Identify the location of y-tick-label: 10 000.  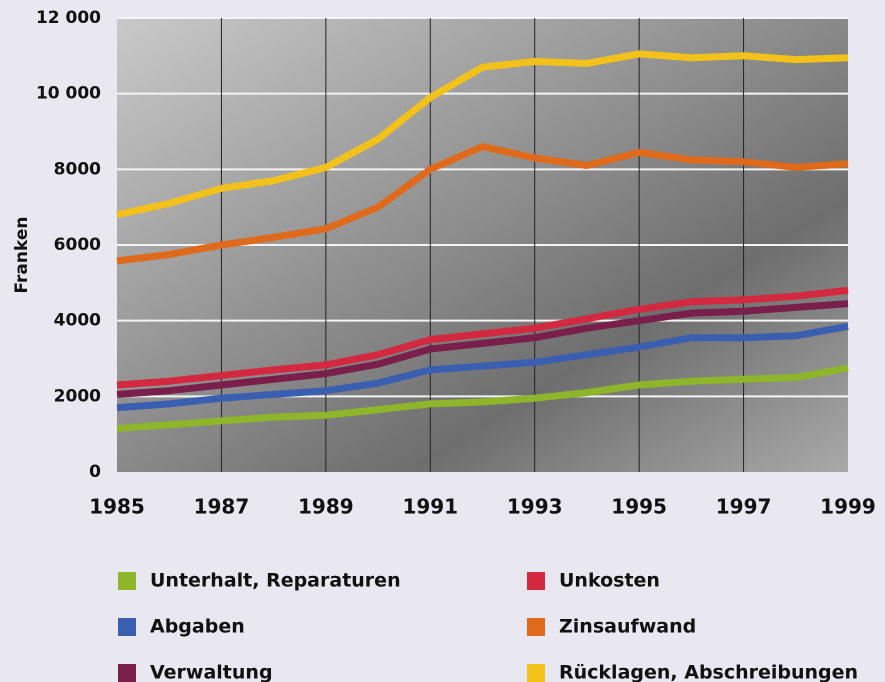
(68, 94).